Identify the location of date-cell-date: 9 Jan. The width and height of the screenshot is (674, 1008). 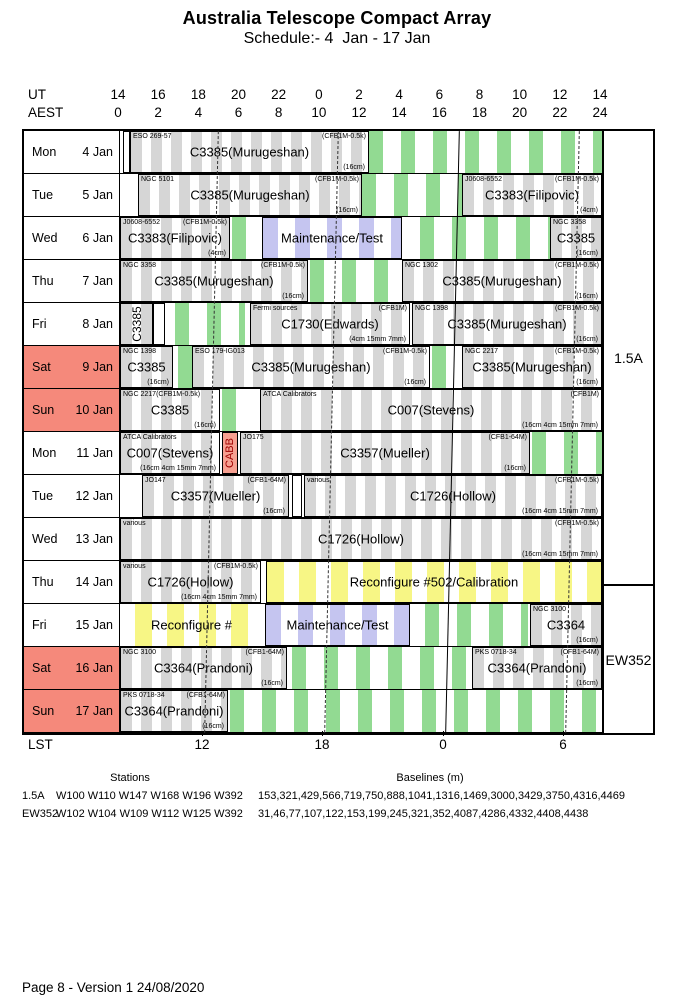
(97, 367).